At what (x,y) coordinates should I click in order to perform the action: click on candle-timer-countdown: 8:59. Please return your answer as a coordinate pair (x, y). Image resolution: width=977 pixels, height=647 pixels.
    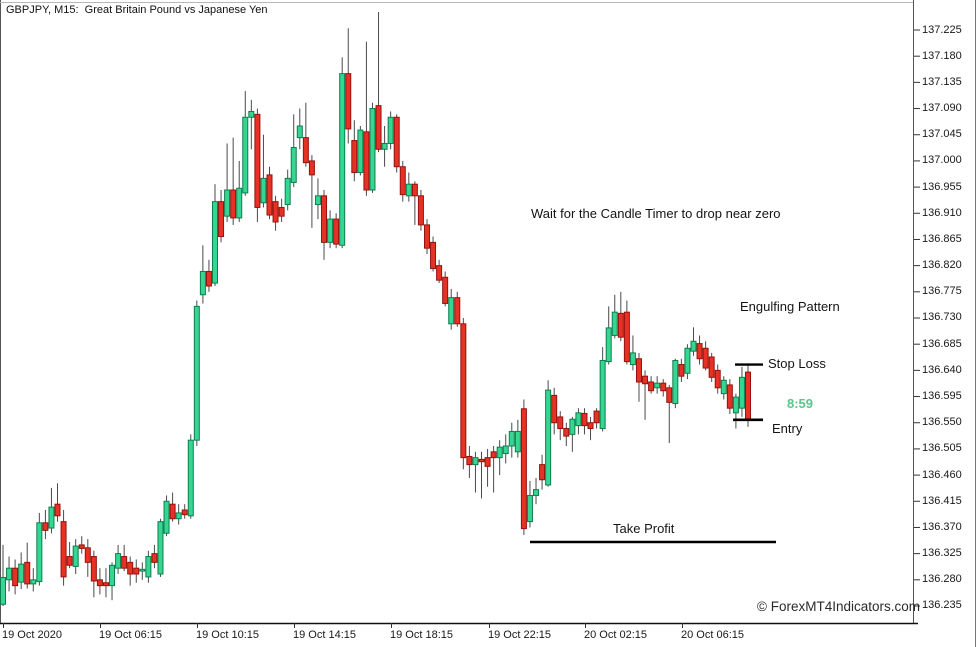
    Looking at the image, I should click on (800, 403).